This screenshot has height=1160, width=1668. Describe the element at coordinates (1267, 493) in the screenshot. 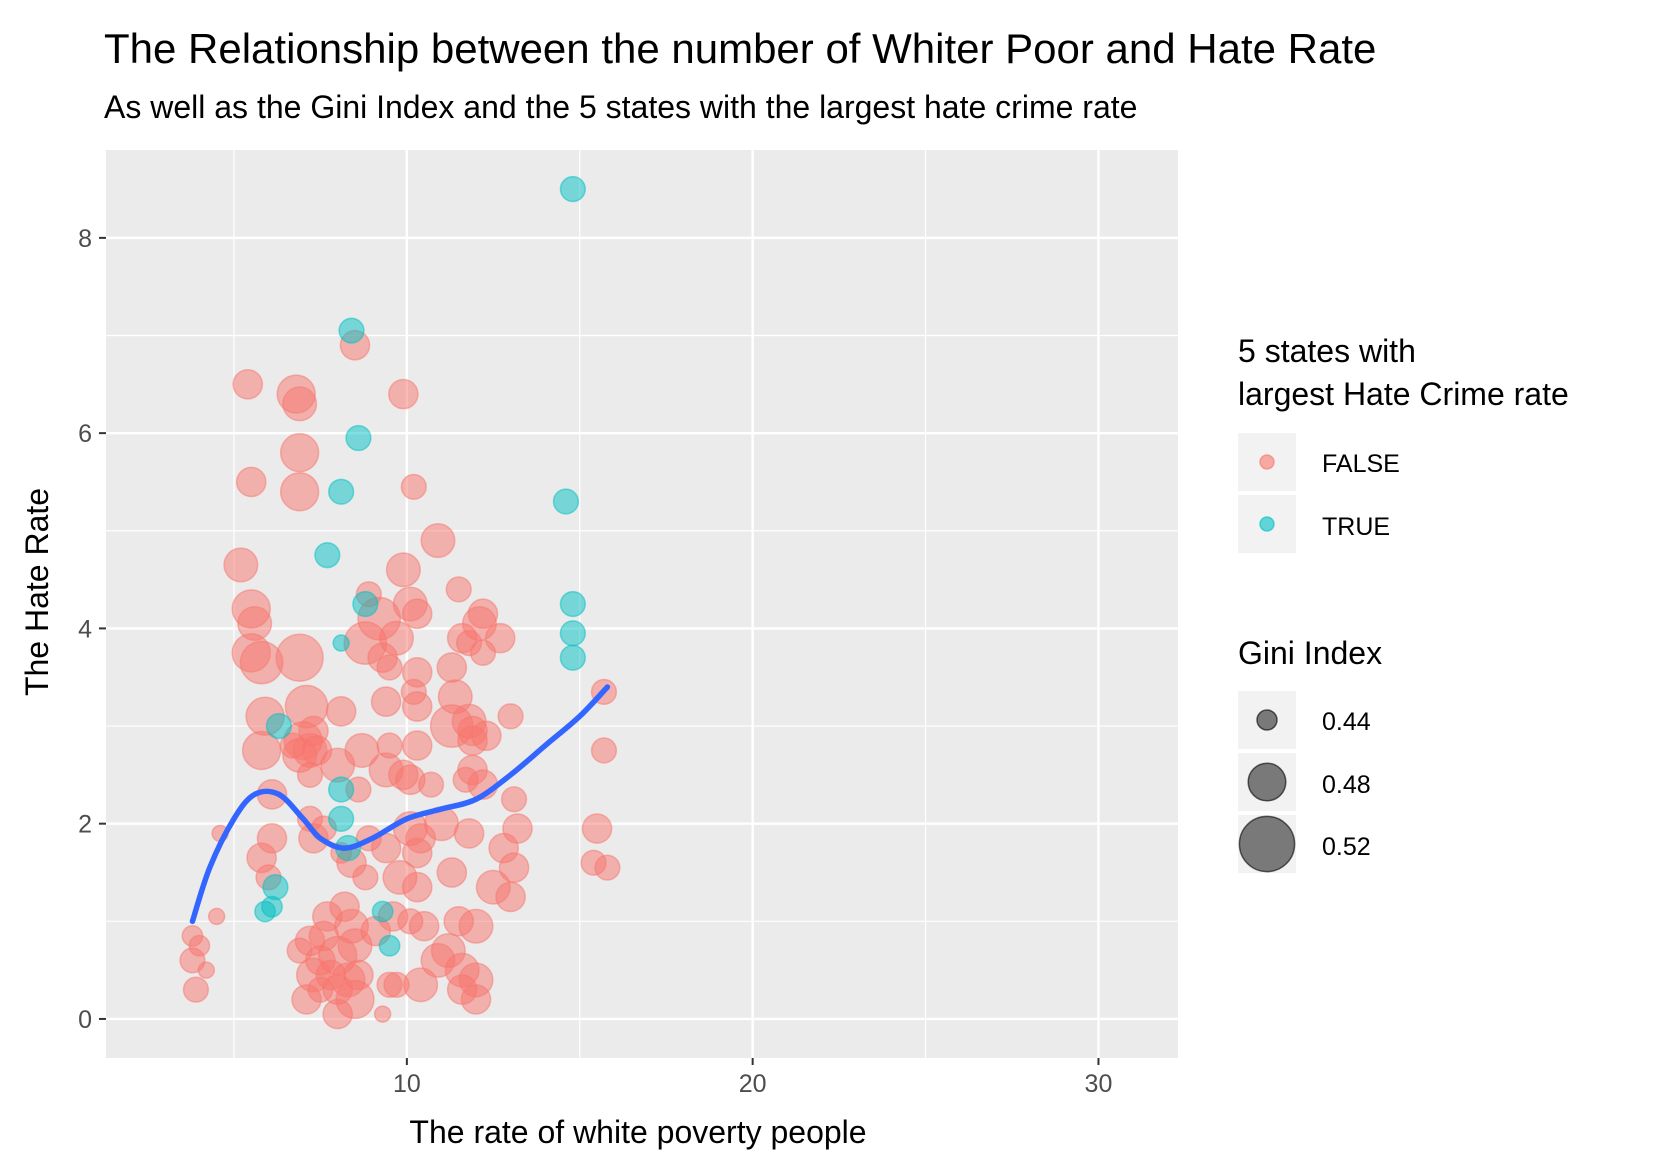

I see `color-legend-keys` at that location.